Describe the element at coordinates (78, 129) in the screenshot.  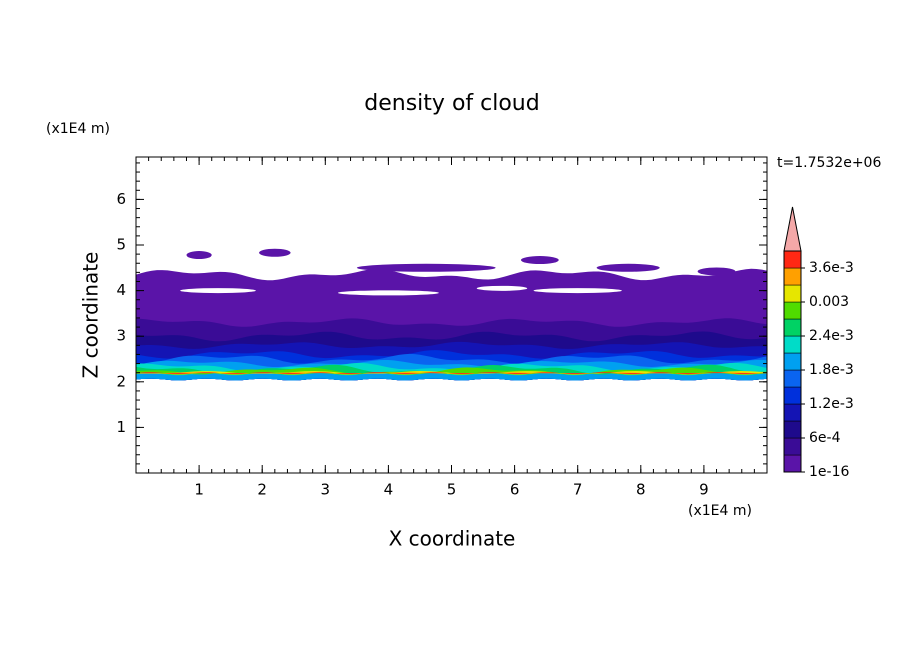
I see `y-unit: (x1E4 m)` at that location.